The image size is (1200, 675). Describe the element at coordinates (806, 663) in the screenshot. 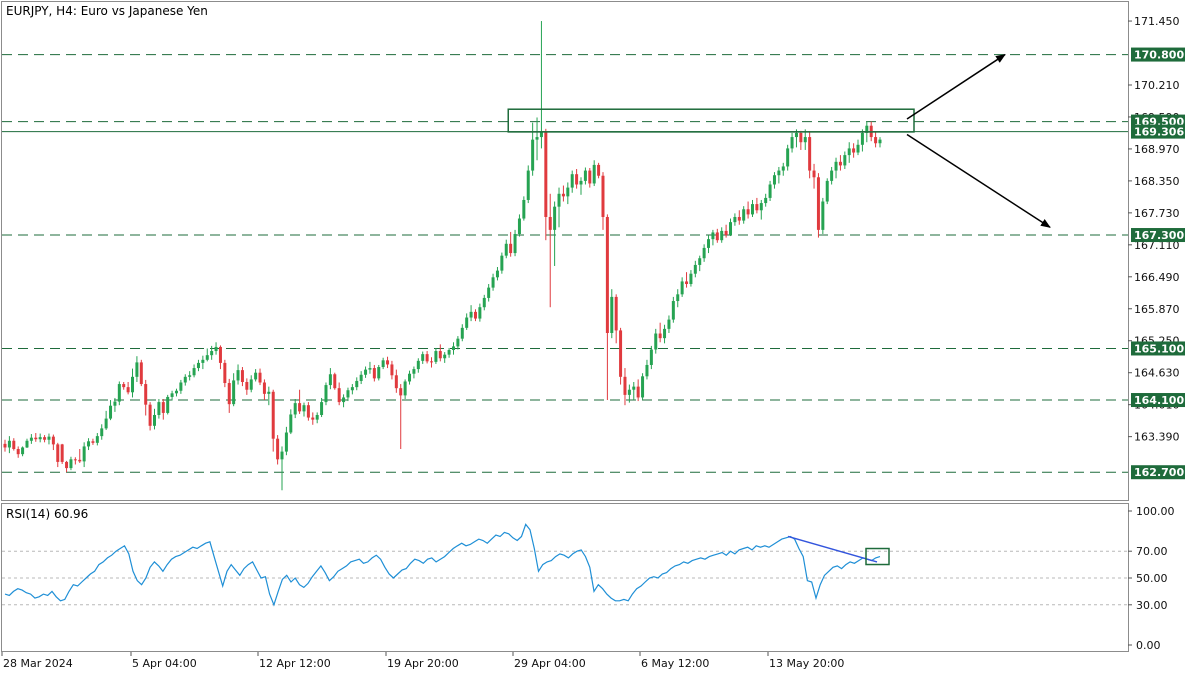

I see `time-tick-label: 13 May 20:00` at that location.